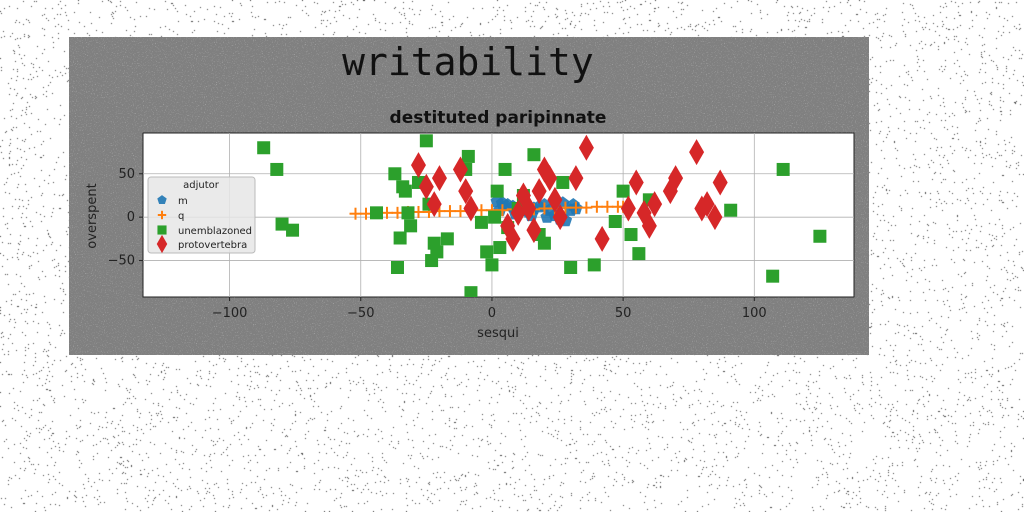  I want to click on figure-suptitle: writability, so click(468, 62).